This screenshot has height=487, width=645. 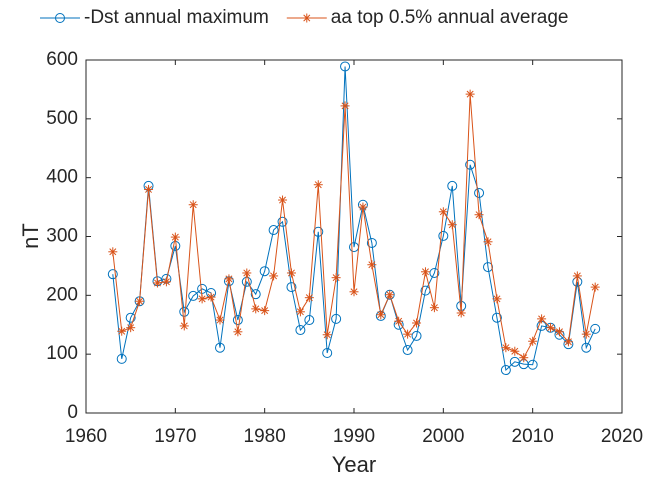 I want to click on x-tick-label: 1990, so click(x=354, y=436).